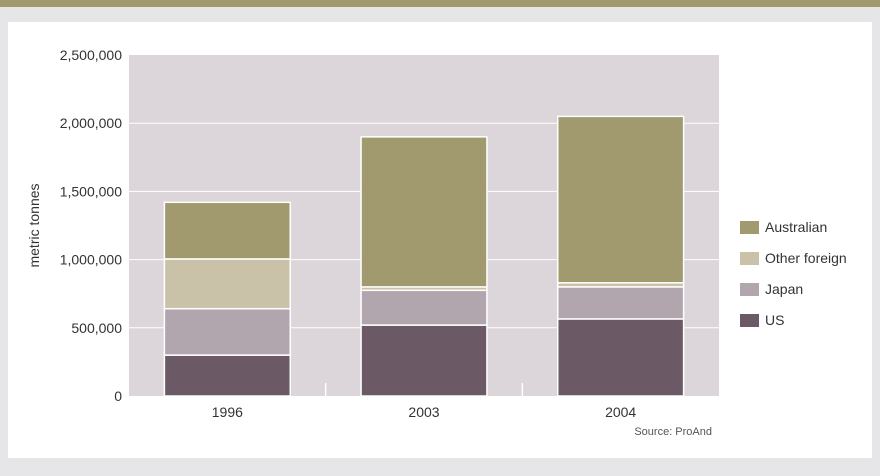 Image resolution: width=880 pixels, height=476 pixels. What do you see at coordinates (673, 432) in the screenshot?
I see `source-note: Source: ProAnd` at bounding box center [673, 432].